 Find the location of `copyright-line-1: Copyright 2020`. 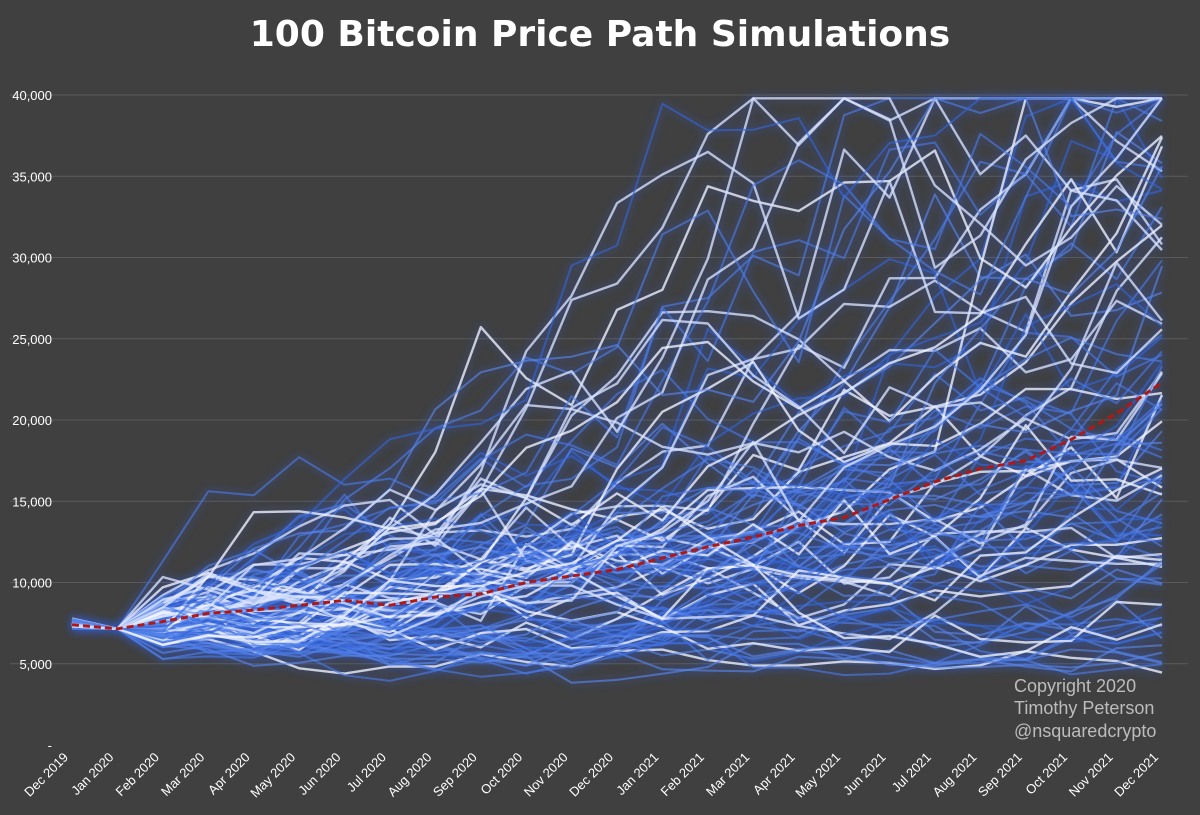

copyright-line-1: Copyright 2020 is located at coordinates (1075, 686).